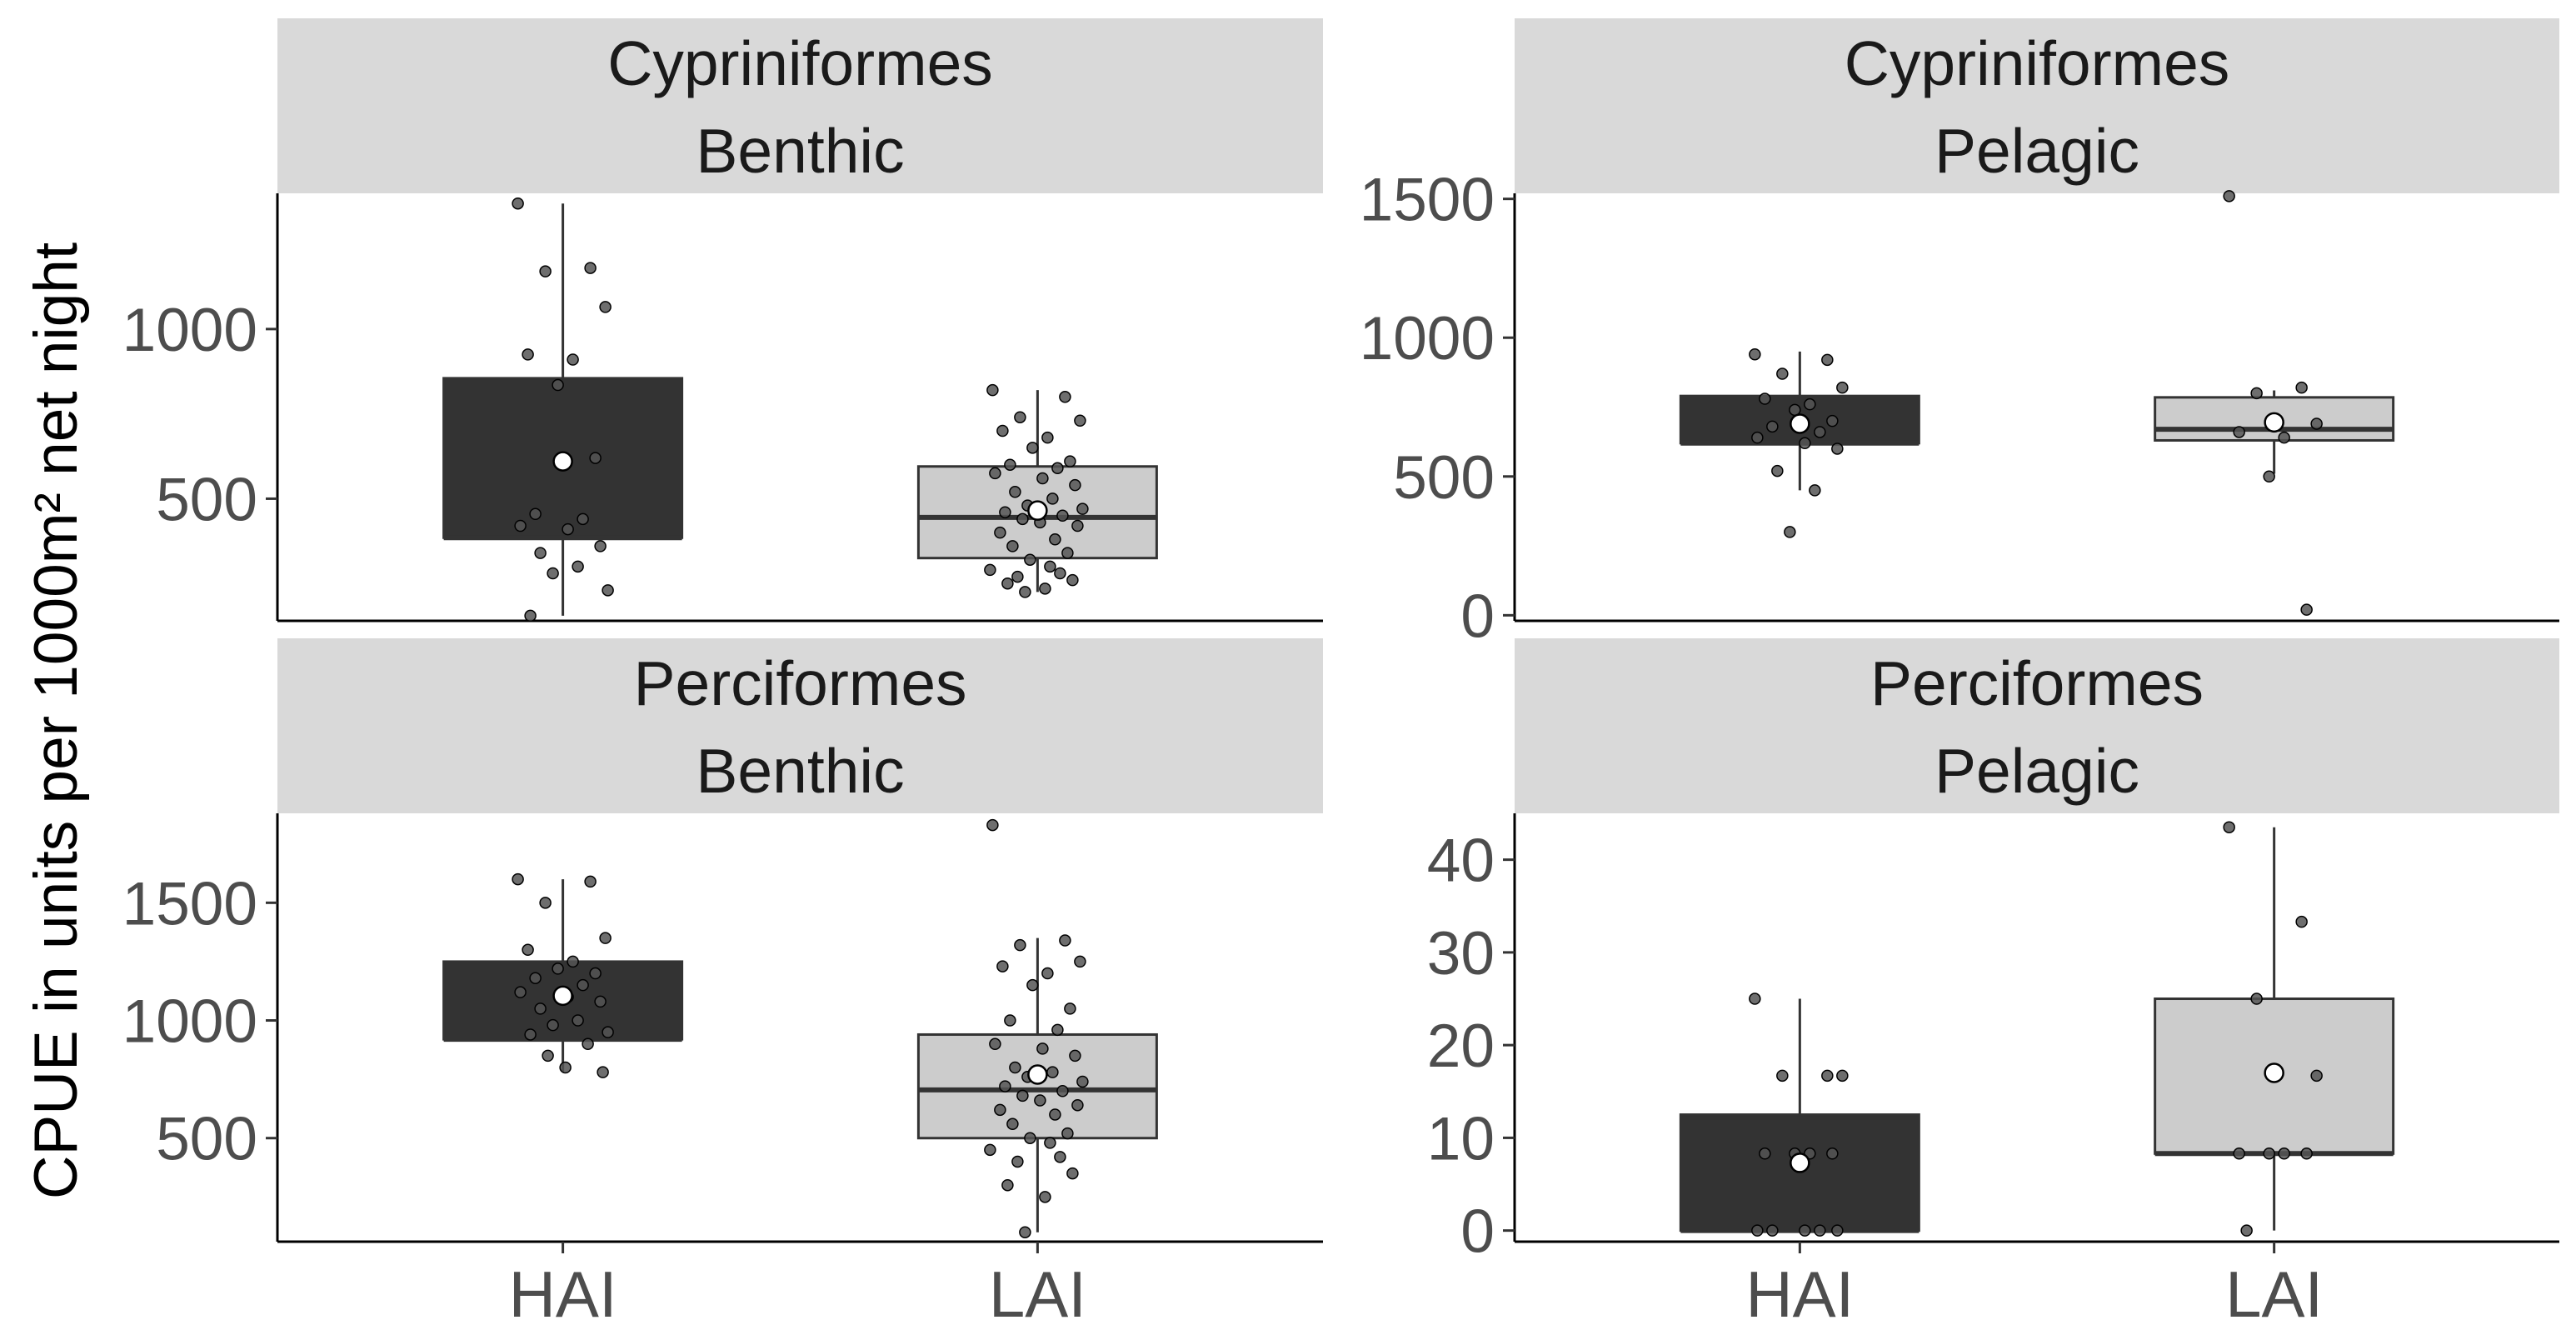 The width and height of the screenshot is (2576, 1340). I want to click on y-tick-label: 10, so click(1461, 1138).